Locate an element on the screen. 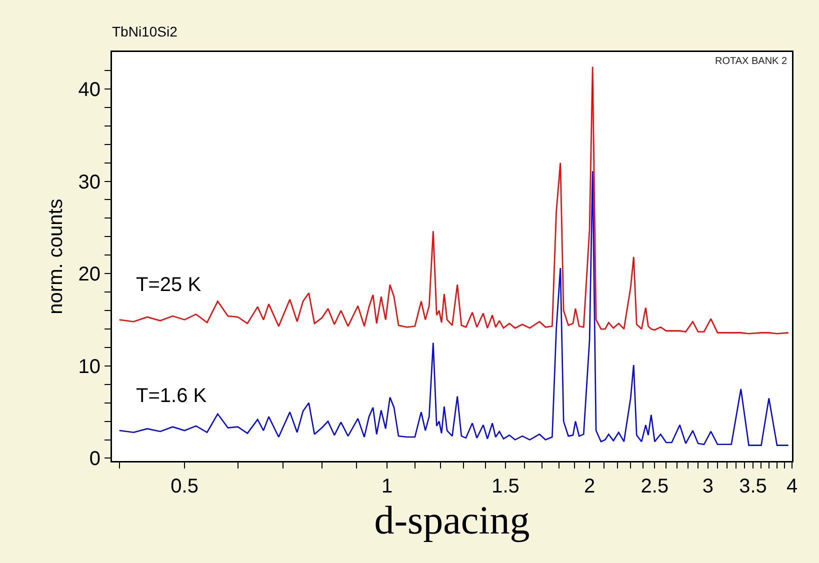 The height and width of the screenshot is (563, 819). x-tick-label: 4 is located at coordinates (792, 487).